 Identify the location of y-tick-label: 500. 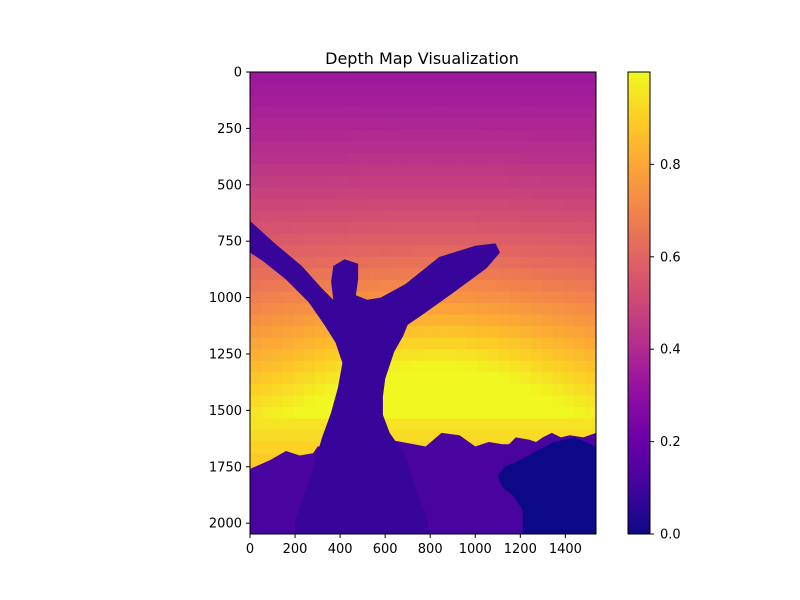
(229, 185).